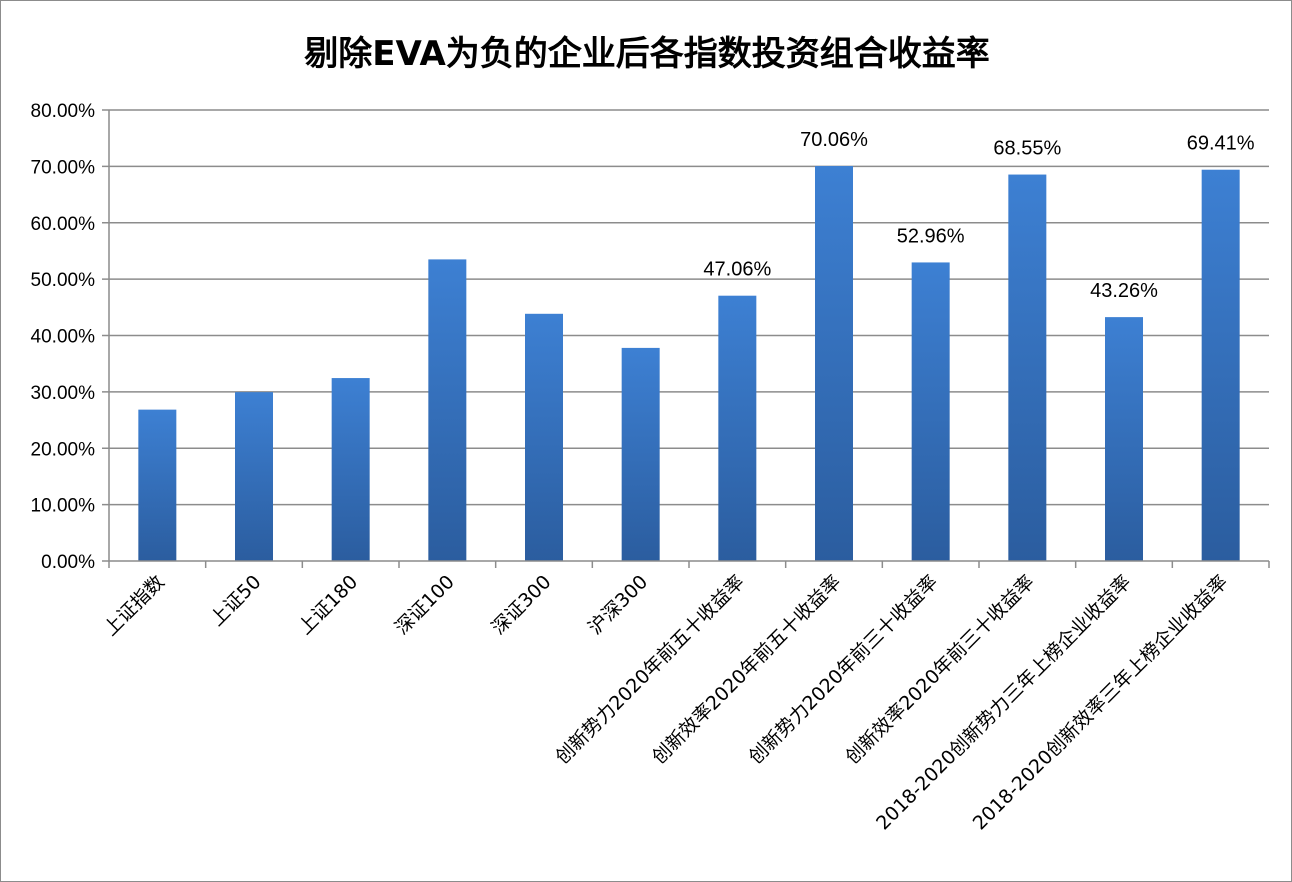 The height and width of the screenshot is (882, 1292). What do you see at coordinates (236, 601) in the screenshot?
I see `x-category-label: 上证50` at bounding box center [236, 601].